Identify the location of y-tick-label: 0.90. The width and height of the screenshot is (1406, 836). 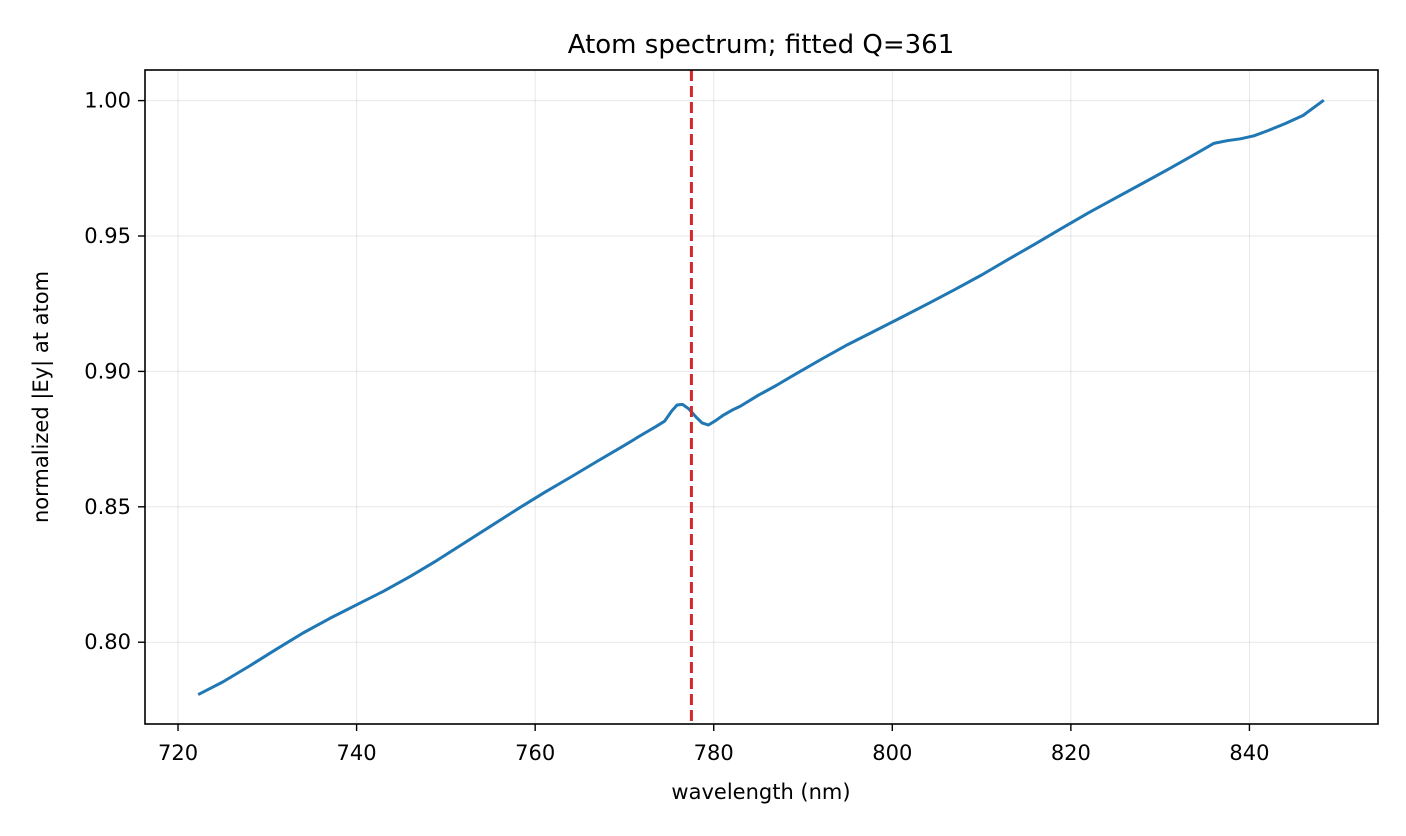
(107, 371).